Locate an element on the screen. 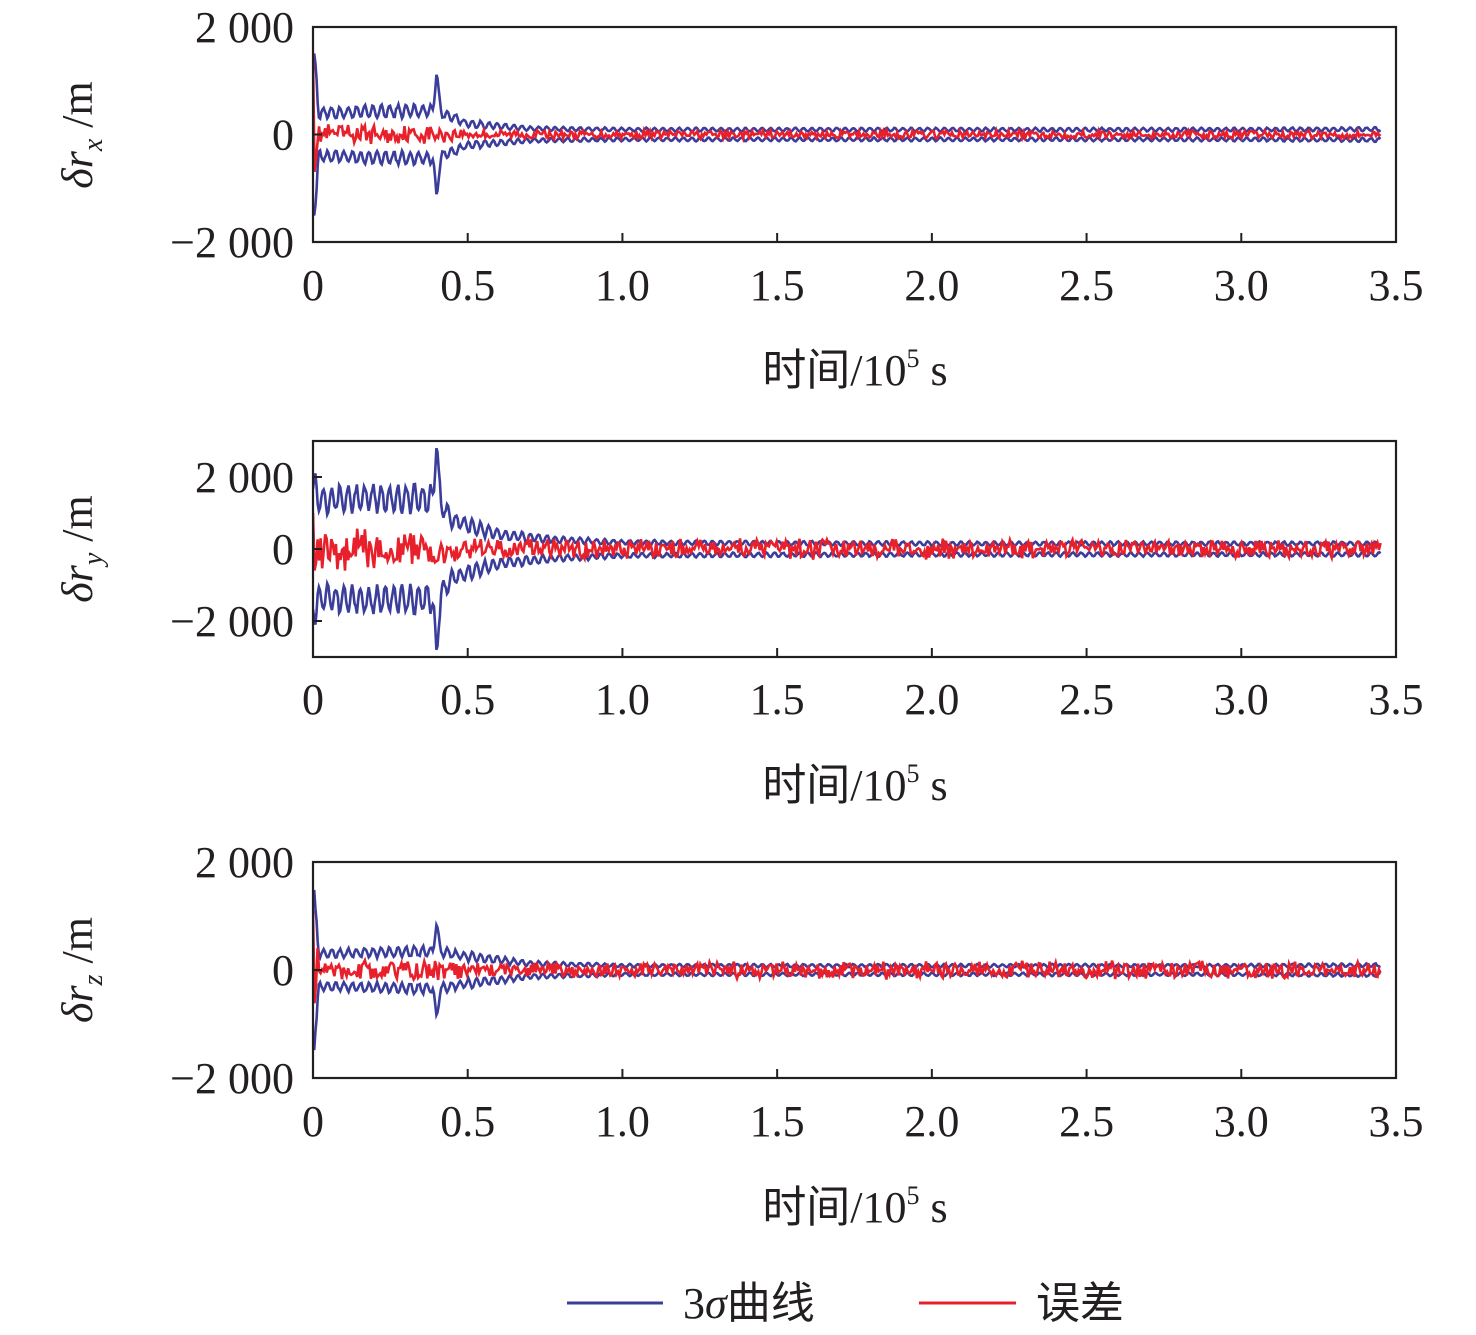  legend-item-sigma: 3σ曲线 is located at coordinates (691, 1303).